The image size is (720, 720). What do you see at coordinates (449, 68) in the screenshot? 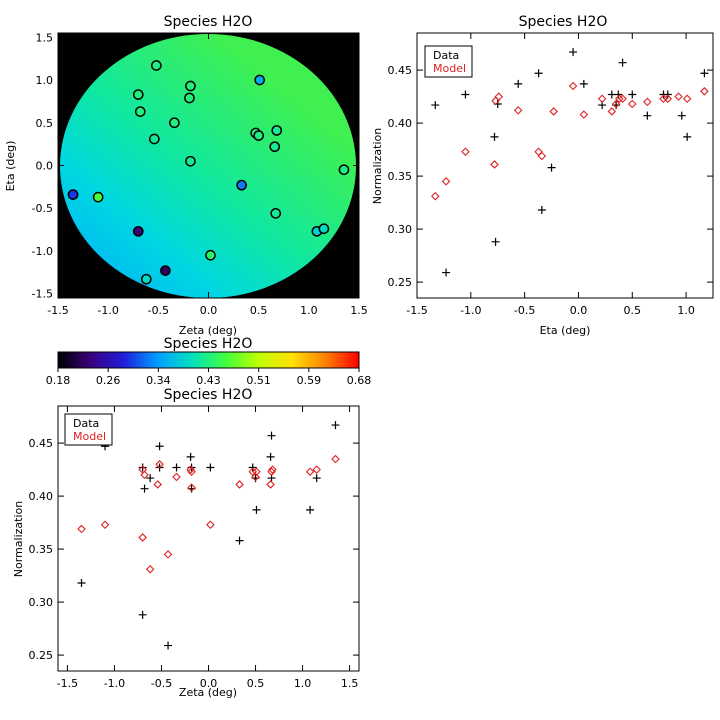
I see `eta-legend-model: Model` at bounding box center [449, 68].